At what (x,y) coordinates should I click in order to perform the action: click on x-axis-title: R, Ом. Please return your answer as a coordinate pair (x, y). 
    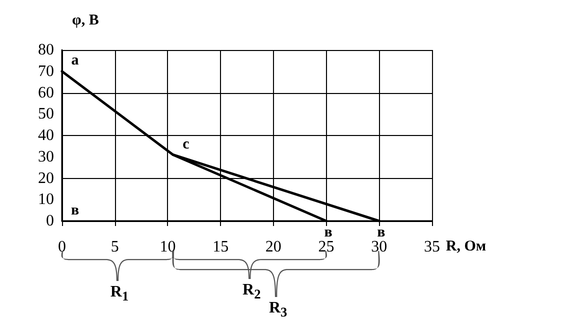
    Looking at the image, I should click on (466, 246).